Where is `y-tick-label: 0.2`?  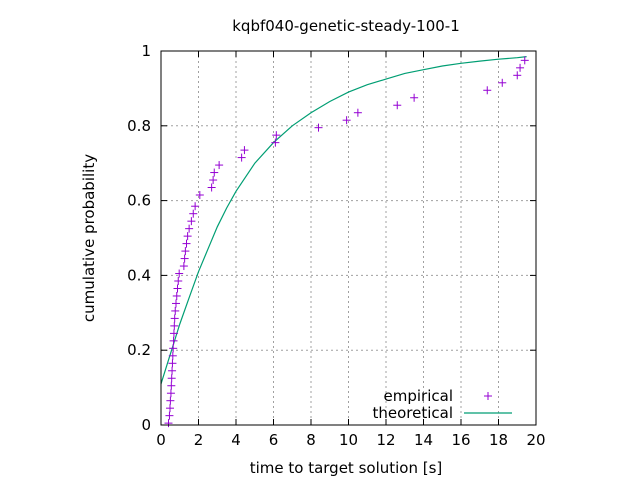
y-tick-label: 0.2 is located at coordinates (139, 350).